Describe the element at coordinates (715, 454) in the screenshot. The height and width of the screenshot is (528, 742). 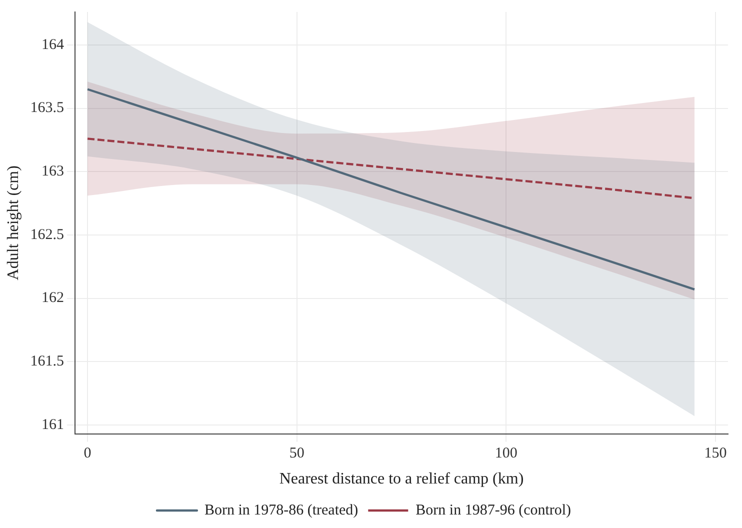
I see `x-tick-label: 150` at that location.